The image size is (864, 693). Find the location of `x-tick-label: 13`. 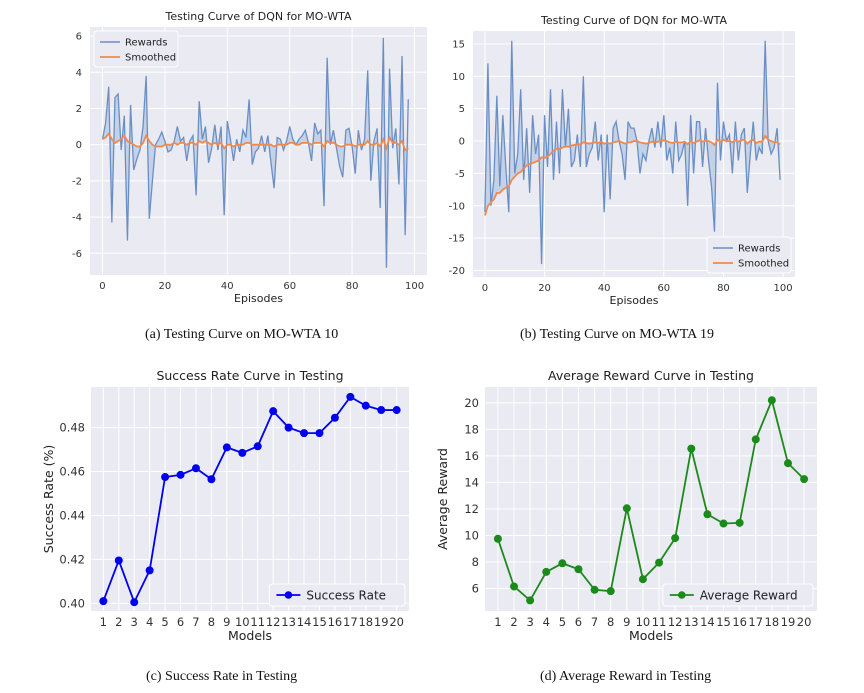

x-tick-label: 13 is located at coordinates (691, 622).